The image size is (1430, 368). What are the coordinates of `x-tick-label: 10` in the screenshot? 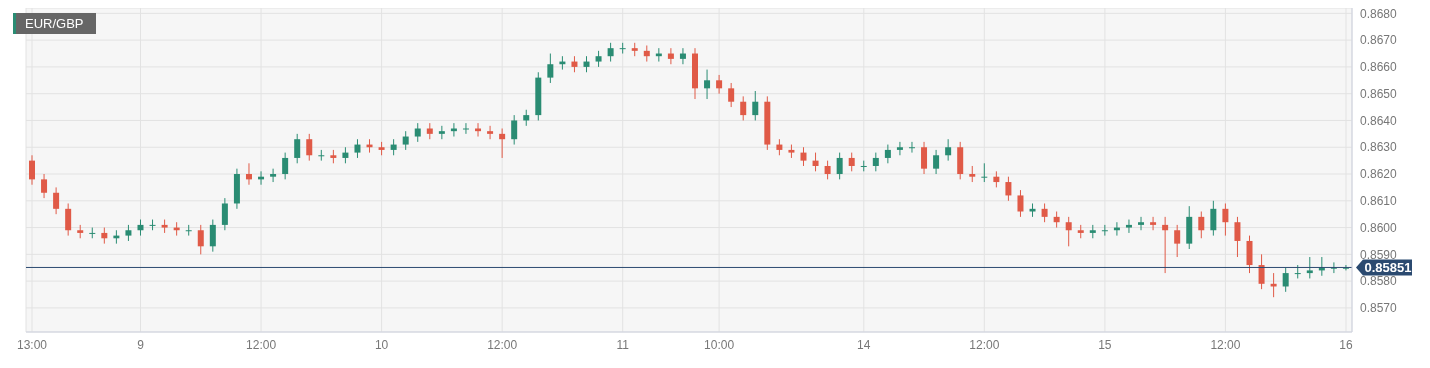 It's located at (381, 344).